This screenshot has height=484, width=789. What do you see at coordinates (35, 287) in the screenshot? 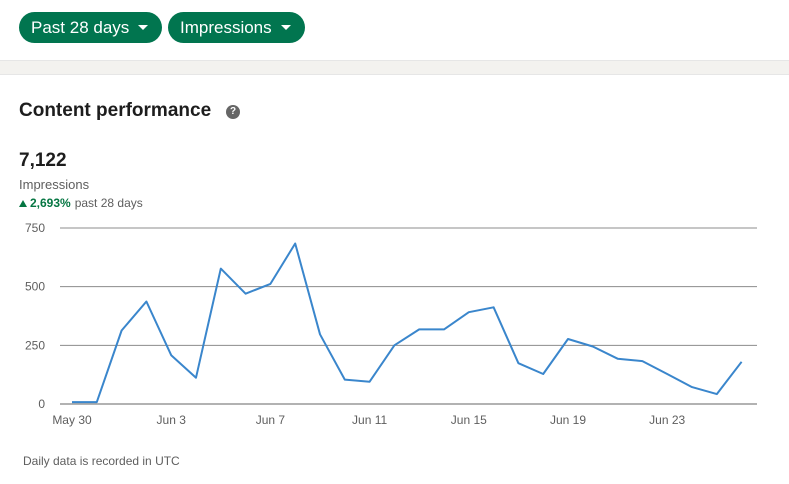
I see `y-tick-label: 500` at bounding box center [35, 287].